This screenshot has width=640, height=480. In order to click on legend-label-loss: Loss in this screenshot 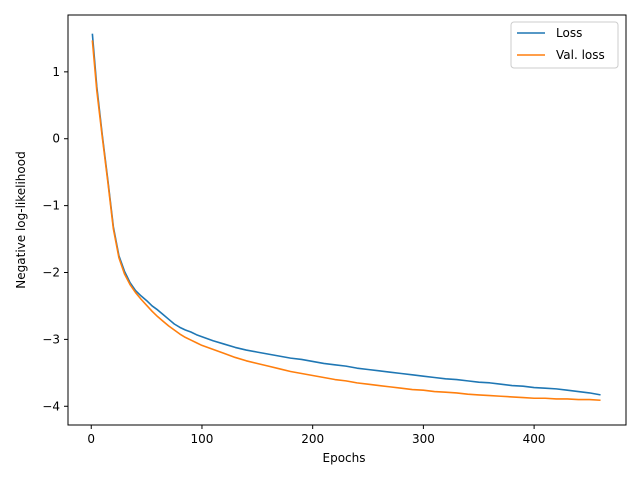, I will do `click(569, 33)`.